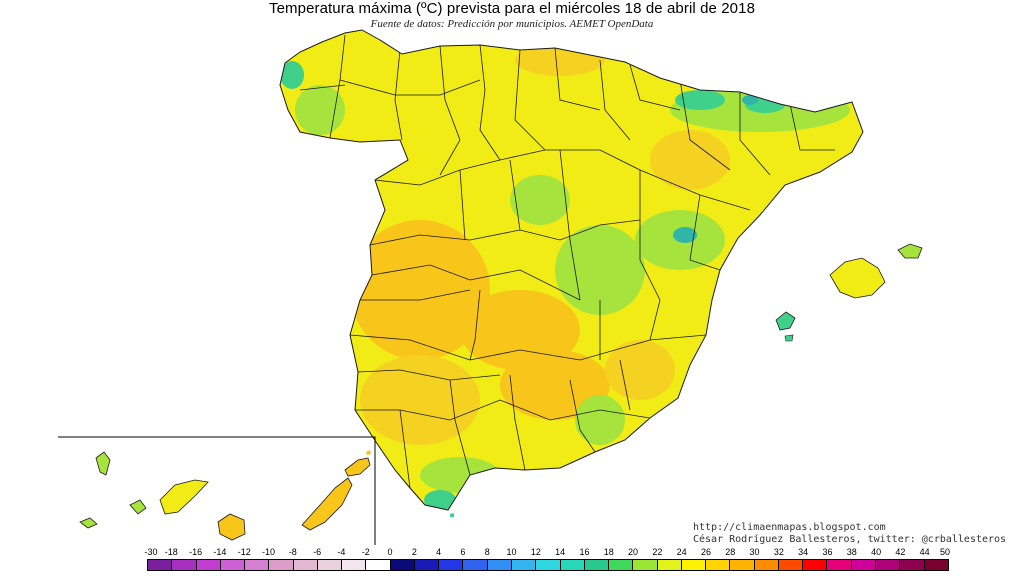 Image resolution: width=1024 pixels, height=576 pixels. I want to click on legend-label: 4, so click(439, 552).